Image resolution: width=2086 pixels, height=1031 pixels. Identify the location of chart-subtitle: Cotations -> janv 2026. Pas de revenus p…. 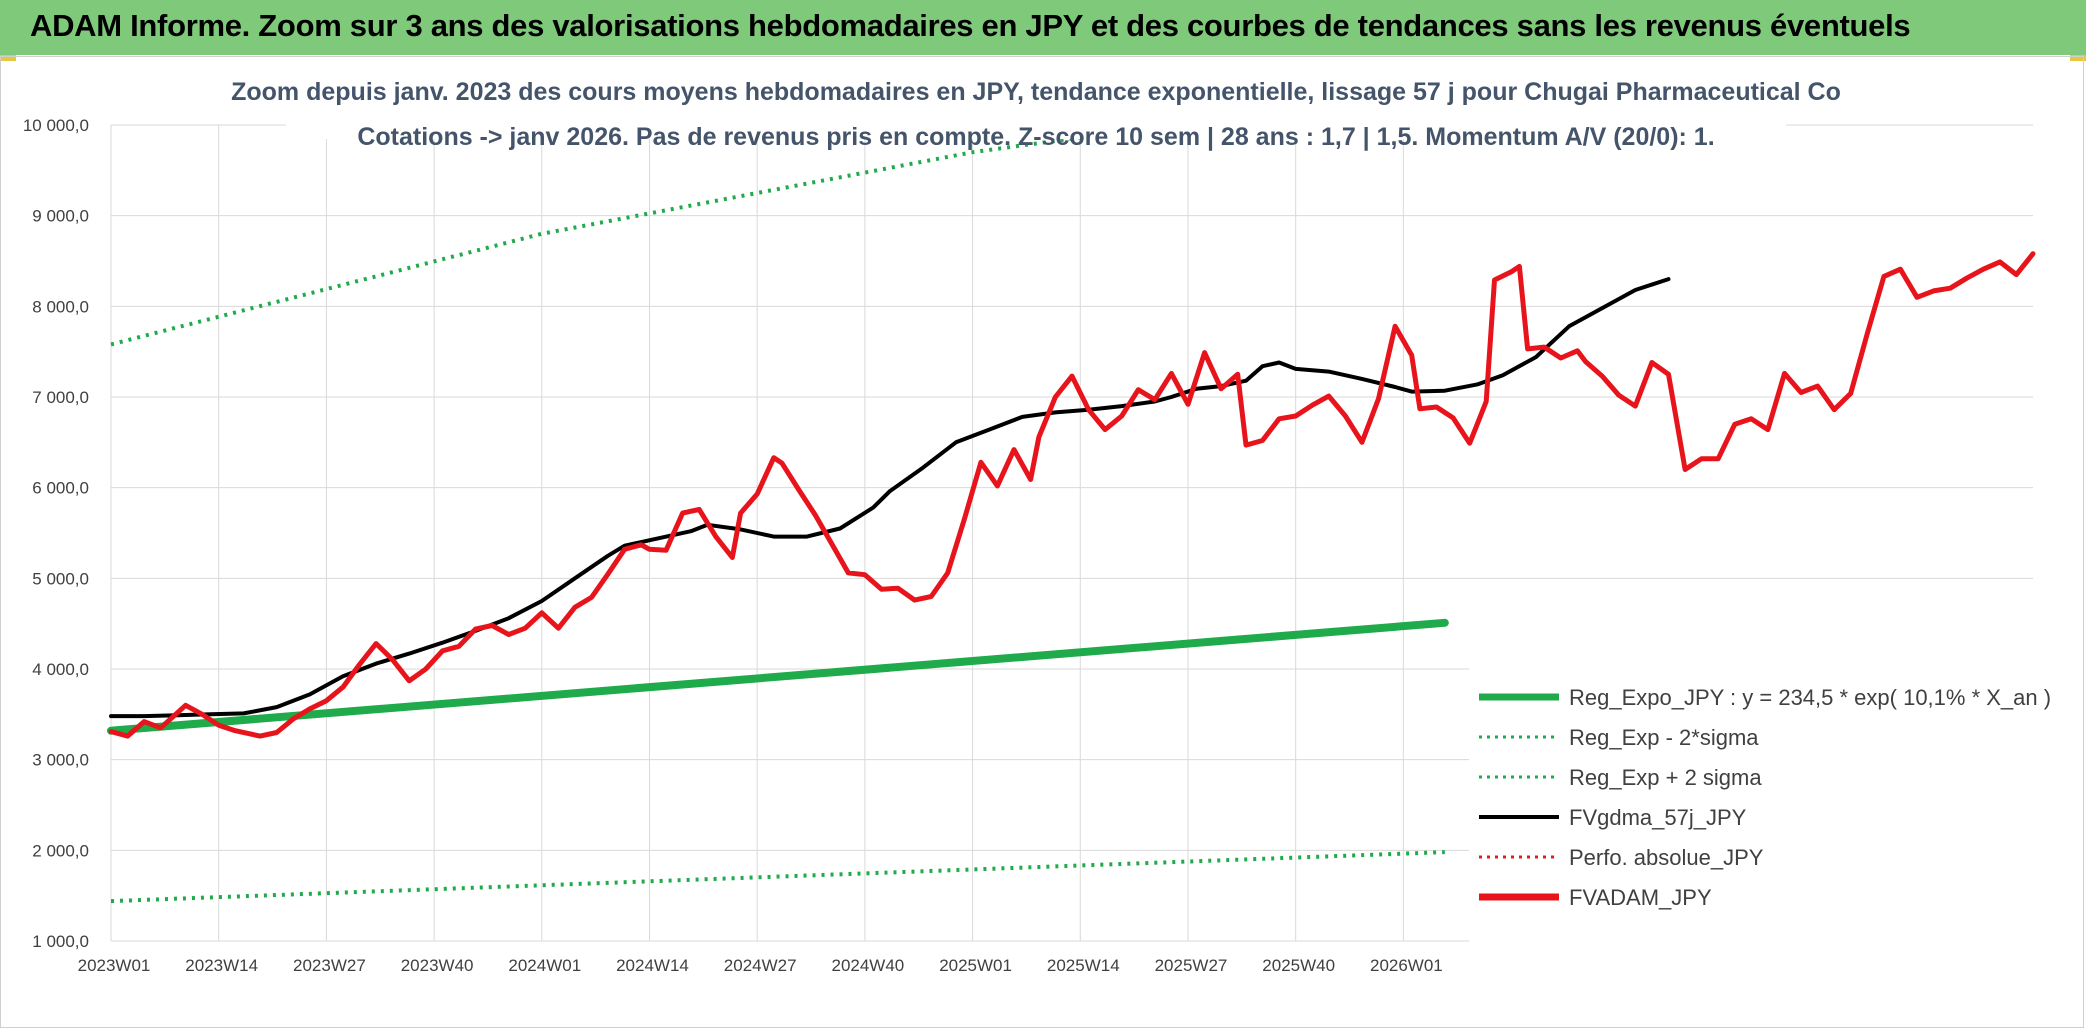
(1035, 137).